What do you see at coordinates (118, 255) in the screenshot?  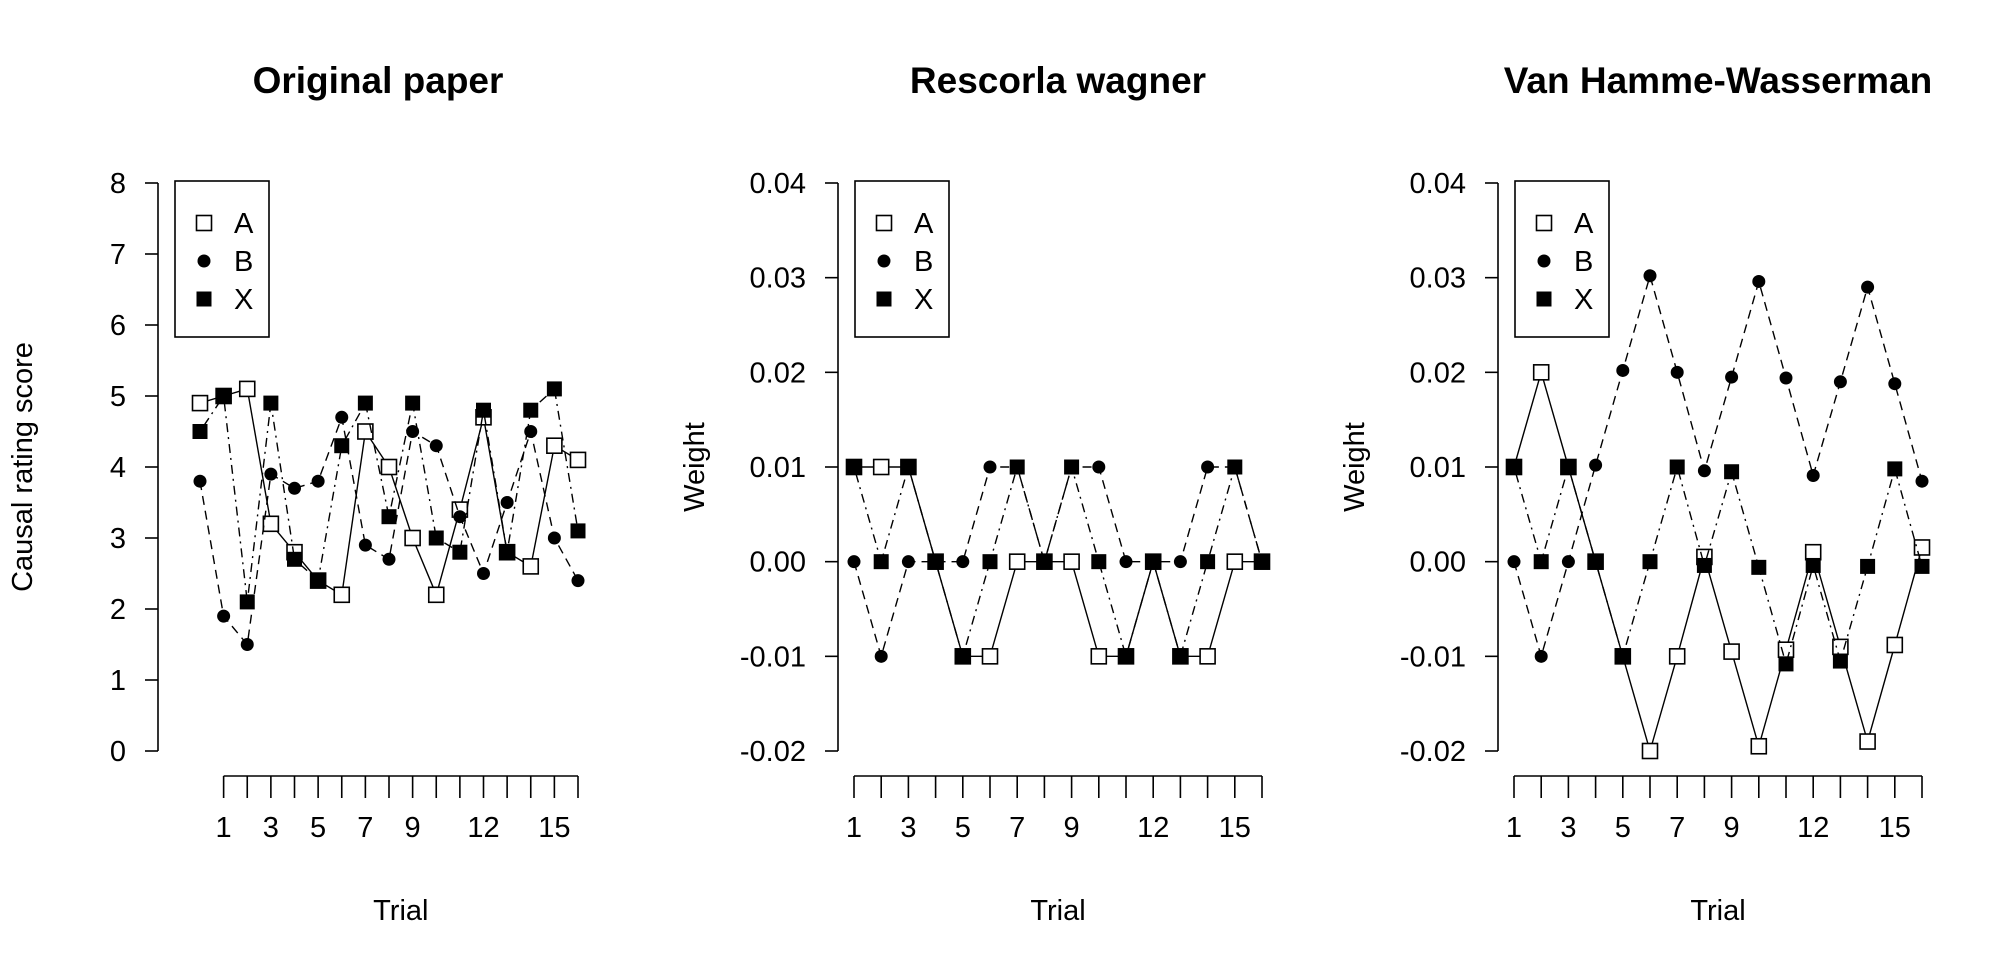 I see `y-tick-label: 7` at bounding box center [118, 255].